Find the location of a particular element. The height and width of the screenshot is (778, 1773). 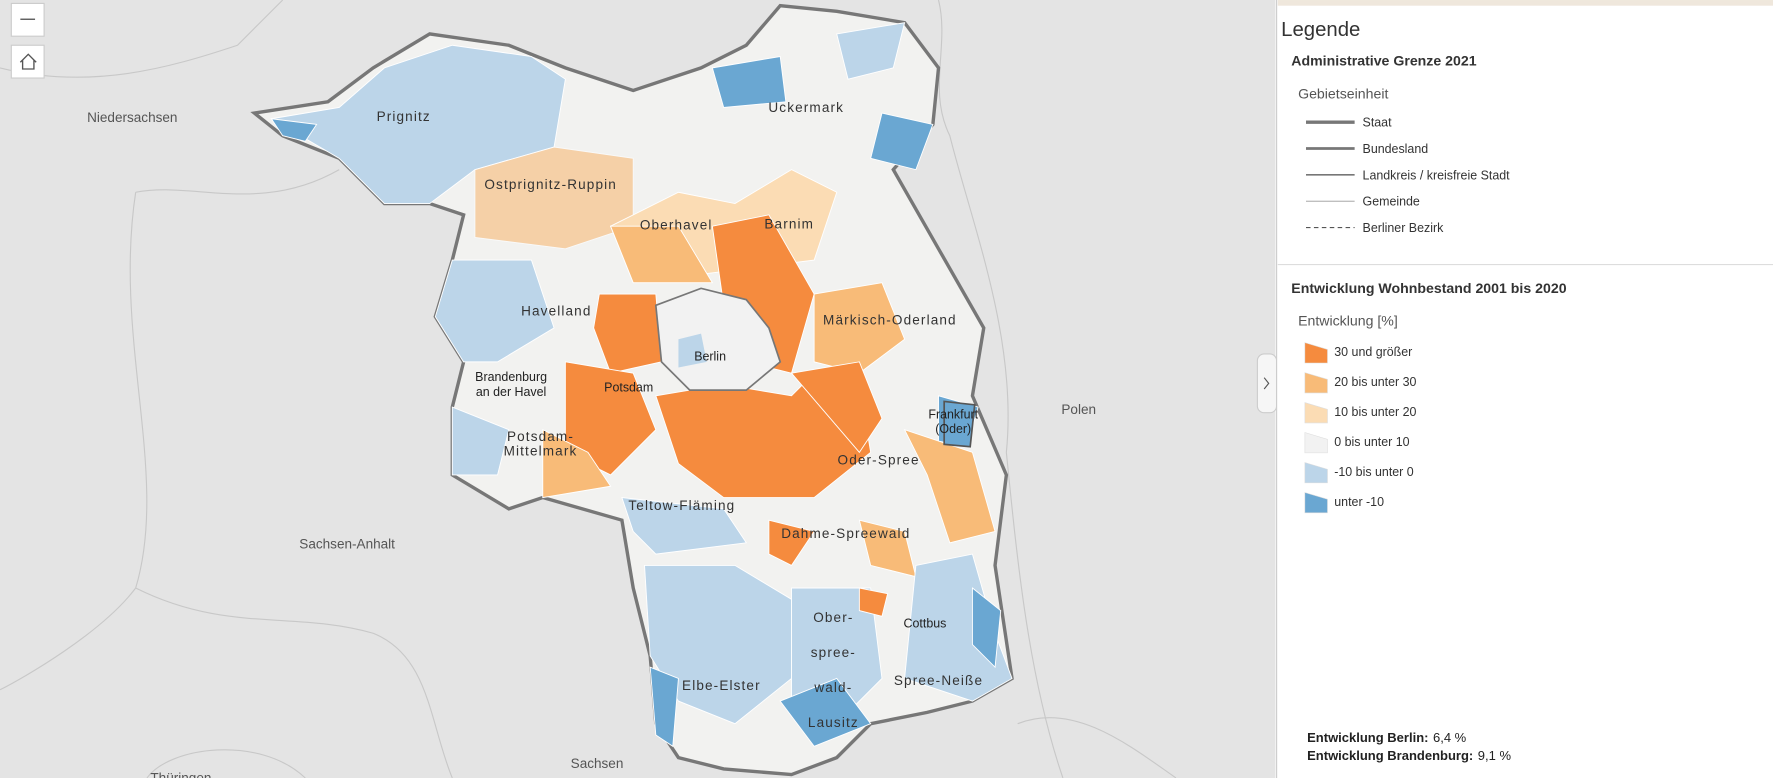

collapse-icon is located at coordinates (1266, 383).